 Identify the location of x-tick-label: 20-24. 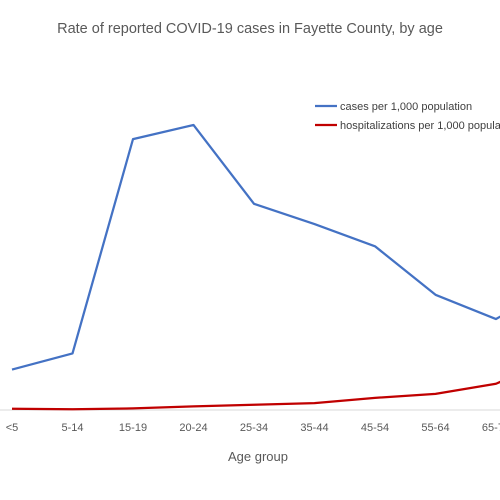
(193, 428).